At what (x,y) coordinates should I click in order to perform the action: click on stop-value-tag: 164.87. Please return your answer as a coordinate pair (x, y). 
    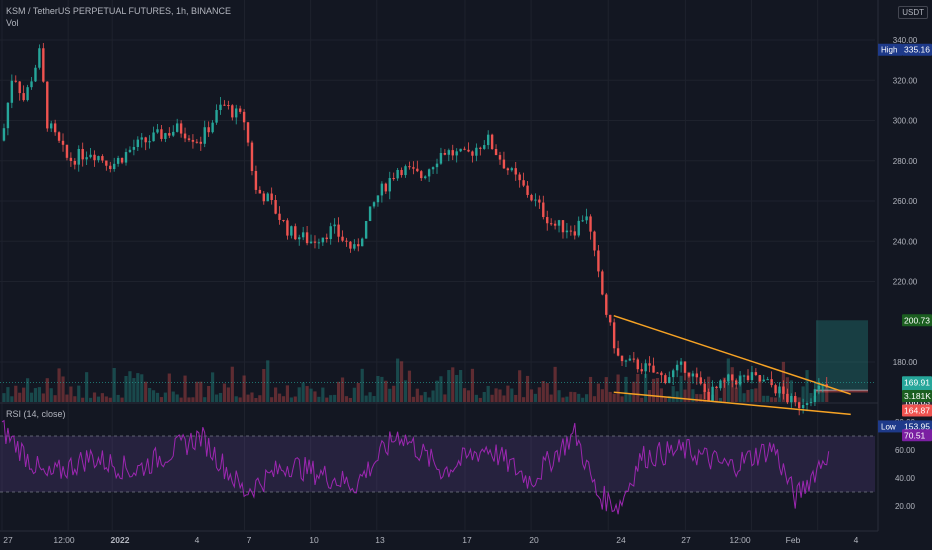
    Looking at the image, I should click on (917, 410).